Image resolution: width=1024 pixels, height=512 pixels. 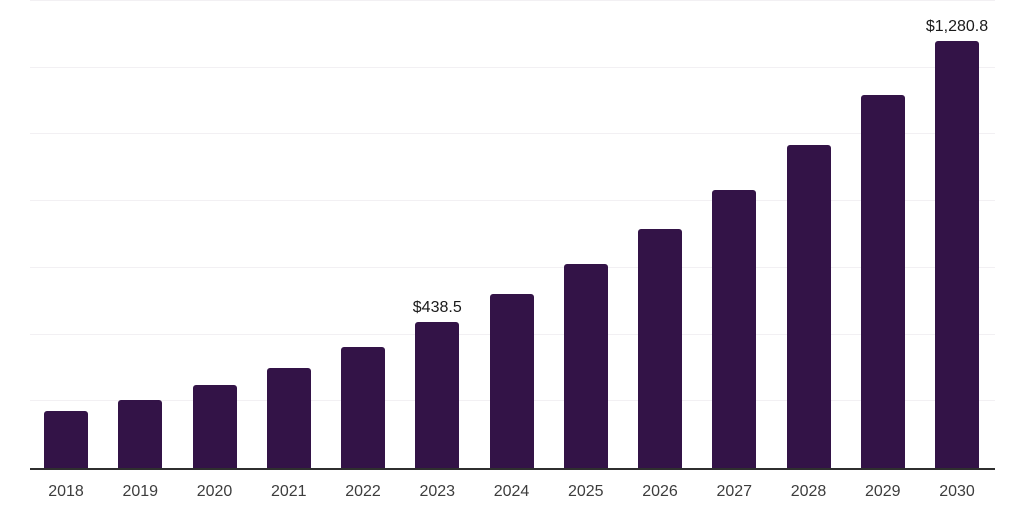 I want to click on x-tick-label: 2022, so click(x=363, y=491).